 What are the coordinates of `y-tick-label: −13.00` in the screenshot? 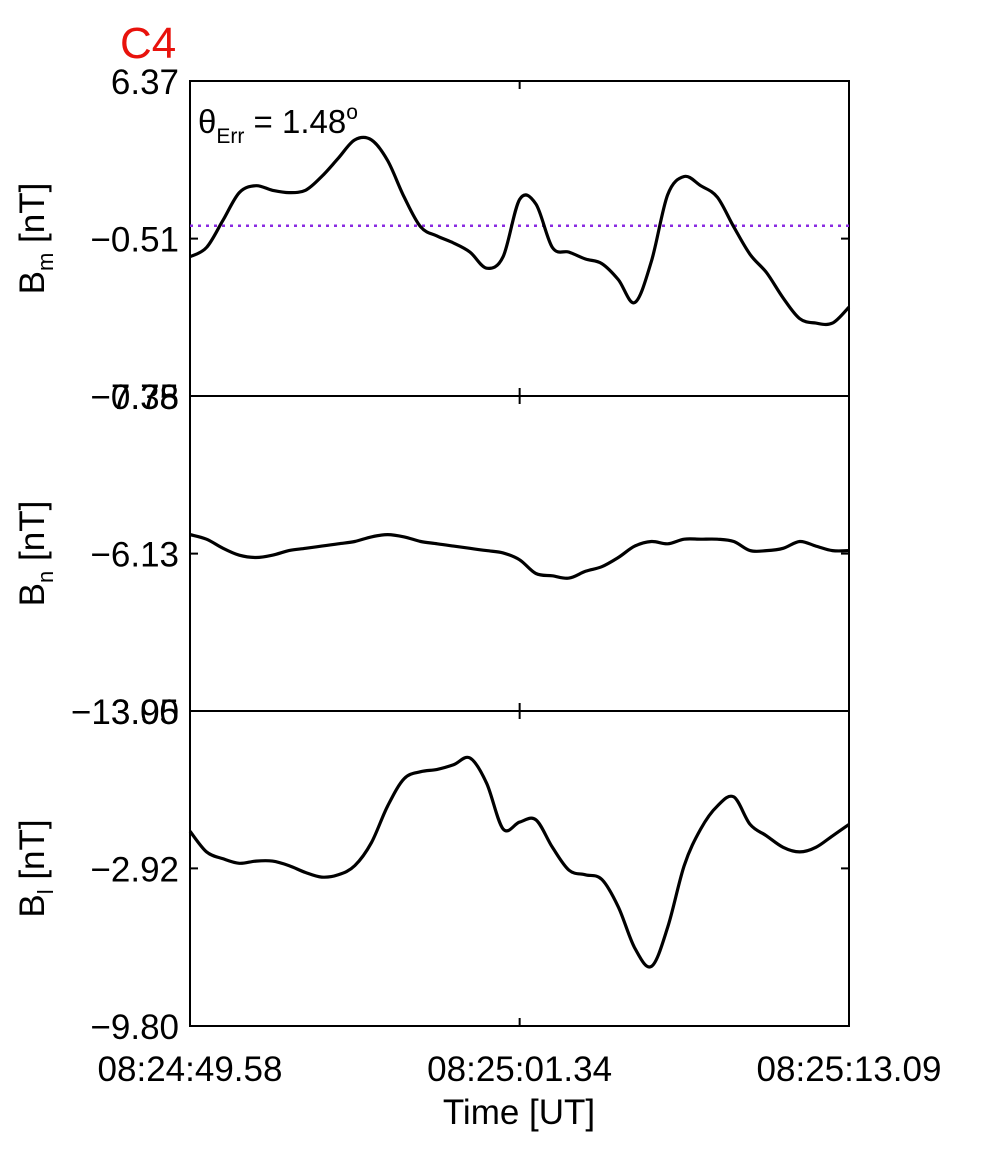 It's located at (125, 712).